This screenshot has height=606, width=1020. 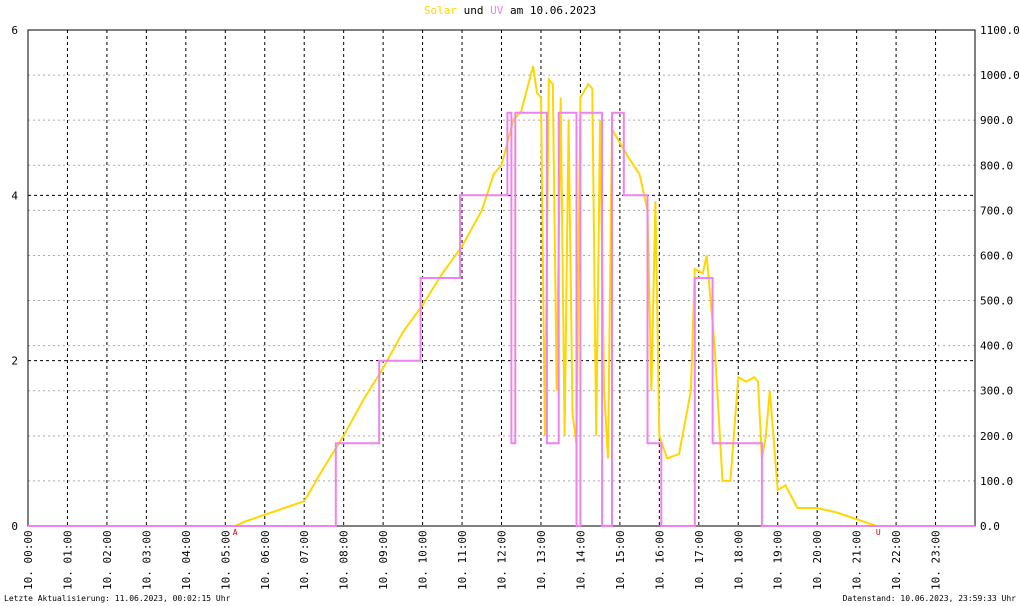 I want to click on x-tick-label: 10. 16:00, so click(x=659, y=560).